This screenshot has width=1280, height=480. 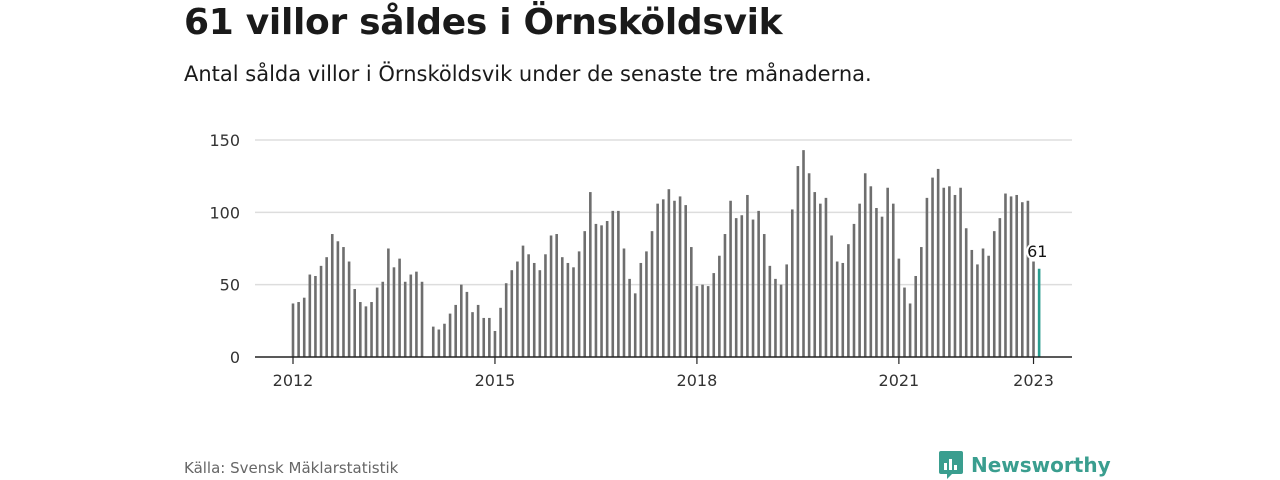 What do you see at coordinates (235, 357) in the screenshot?
I see `y-tick-label: 0` at bounding box center [235, 357].